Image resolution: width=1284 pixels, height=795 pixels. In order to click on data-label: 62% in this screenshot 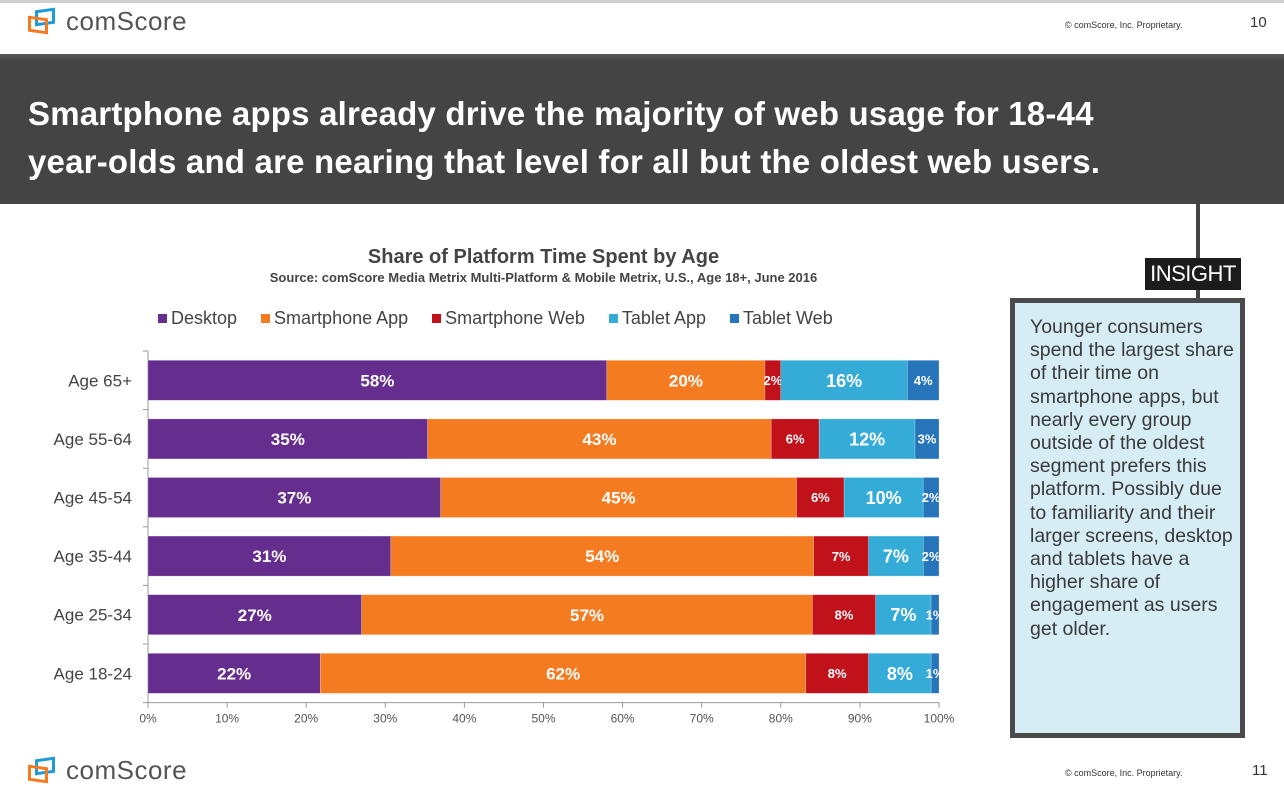, I will do `click(563, 673)`.